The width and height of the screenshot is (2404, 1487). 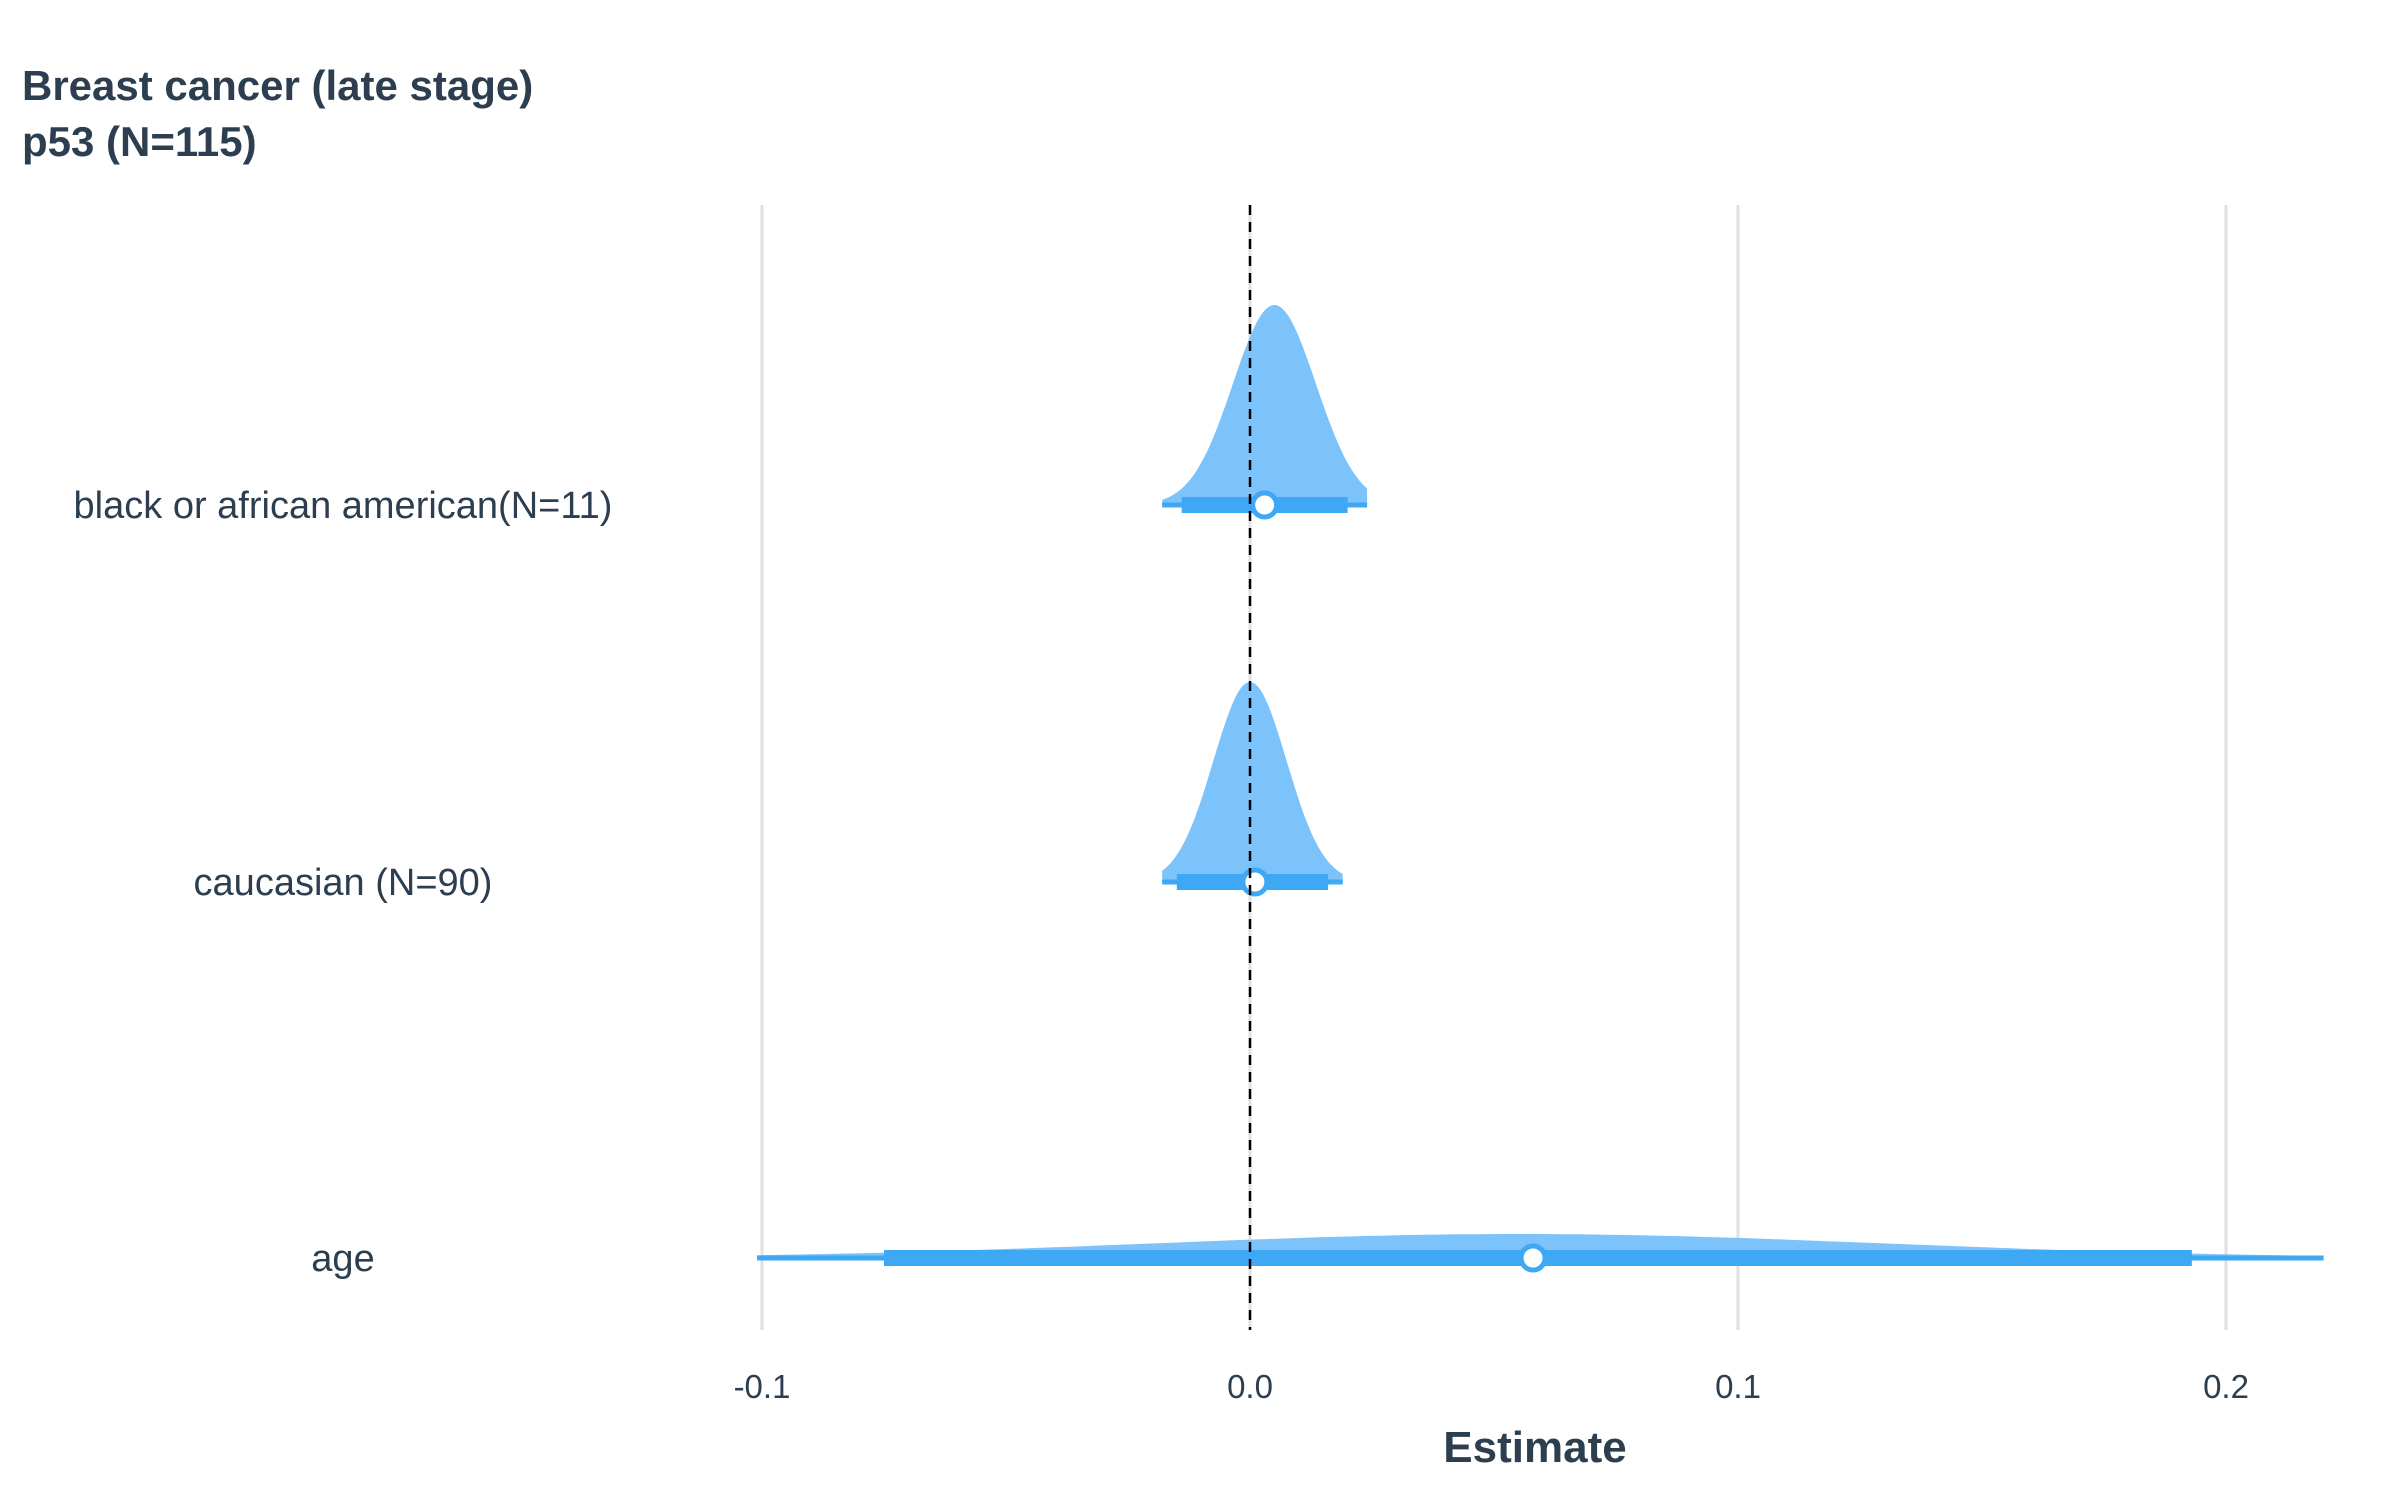 I want to click on chart-title: Breast cancer (late stage) p53 (N=115), so click(x=277, y=113).